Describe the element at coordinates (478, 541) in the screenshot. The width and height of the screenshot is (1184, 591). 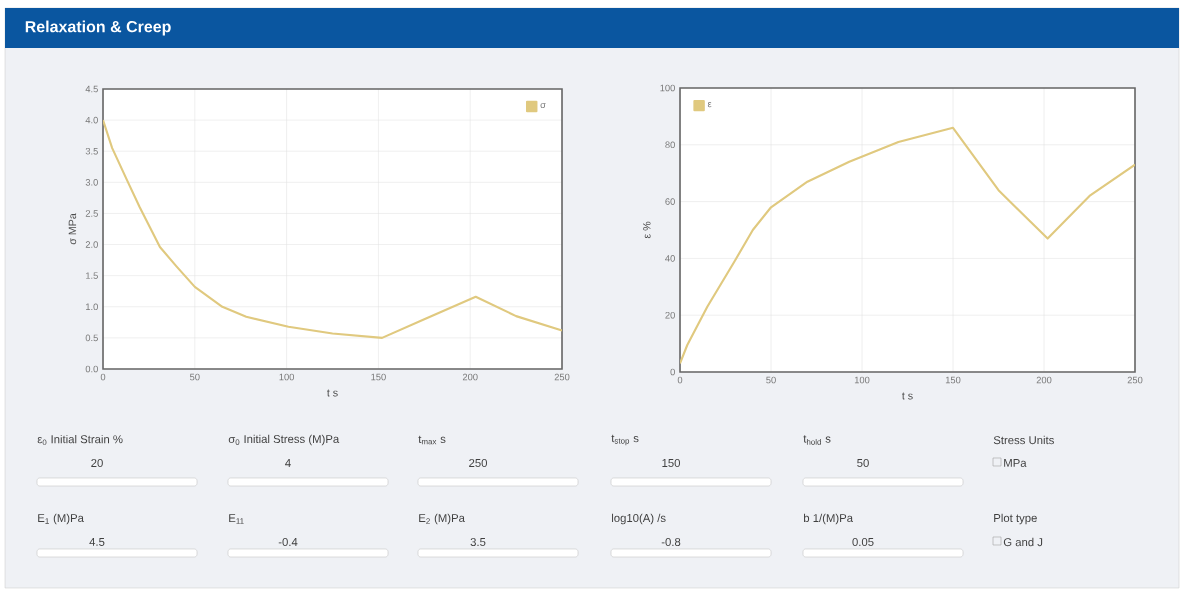
I see `text: 3.5` at that location.